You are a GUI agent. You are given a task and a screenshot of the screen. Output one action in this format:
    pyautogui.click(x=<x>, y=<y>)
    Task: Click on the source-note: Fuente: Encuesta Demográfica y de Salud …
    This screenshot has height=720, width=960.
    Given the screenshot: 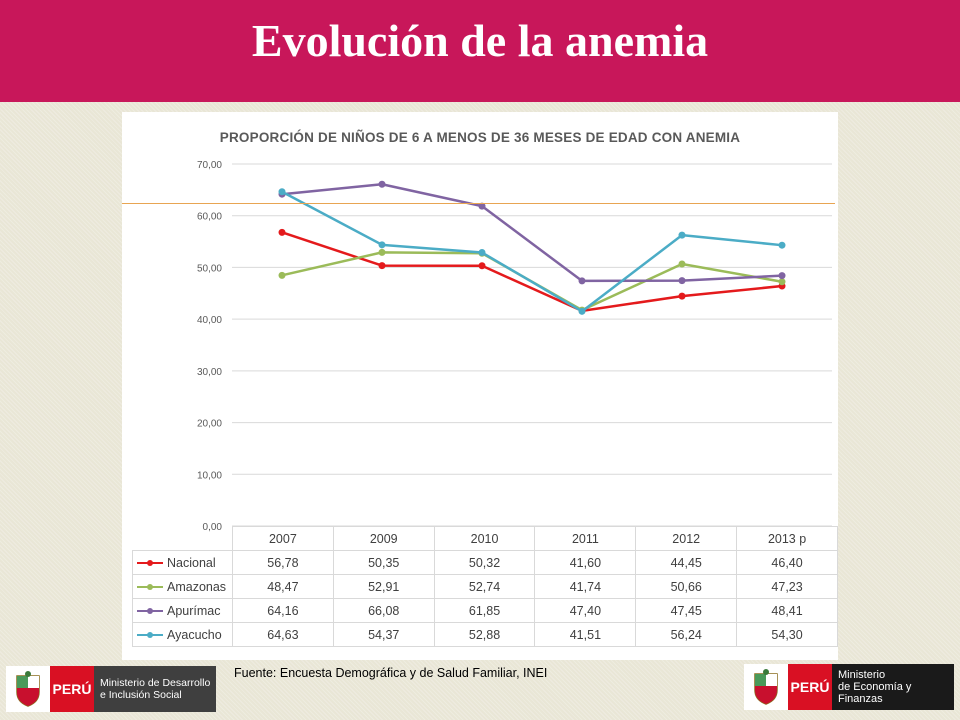 What is the action you would take?
    pyautogui.click(x=391, y=673)
    